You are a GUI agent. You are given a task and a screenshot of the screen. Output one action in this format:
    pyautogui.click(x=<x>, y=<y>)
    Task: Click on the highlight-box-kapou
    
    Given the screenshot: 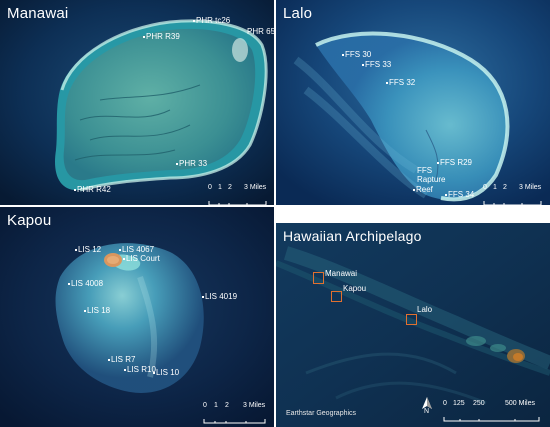 What is the action you would take?
    pyautogui.click(x=336, y=296)
    